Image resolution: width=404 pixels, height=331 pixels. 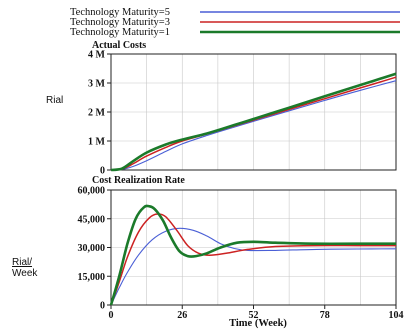 I want to click on y-tick-label: 4 M, so click(x=97, y=55).